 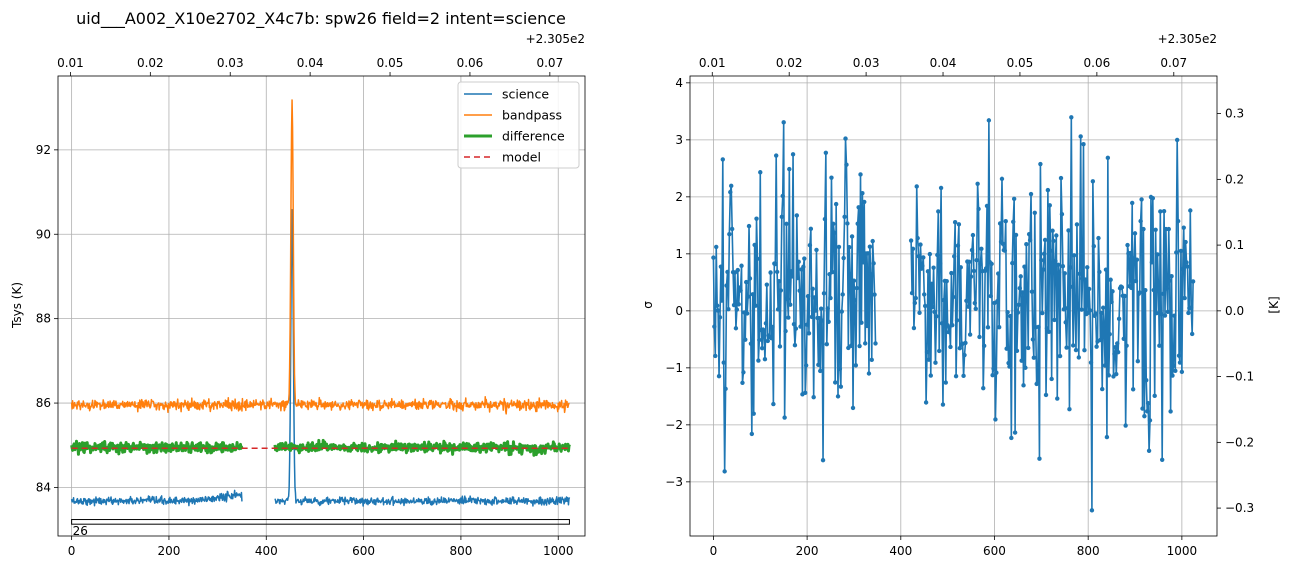 I want to click on channel-range-label: 26, so click(x=80, y=531).